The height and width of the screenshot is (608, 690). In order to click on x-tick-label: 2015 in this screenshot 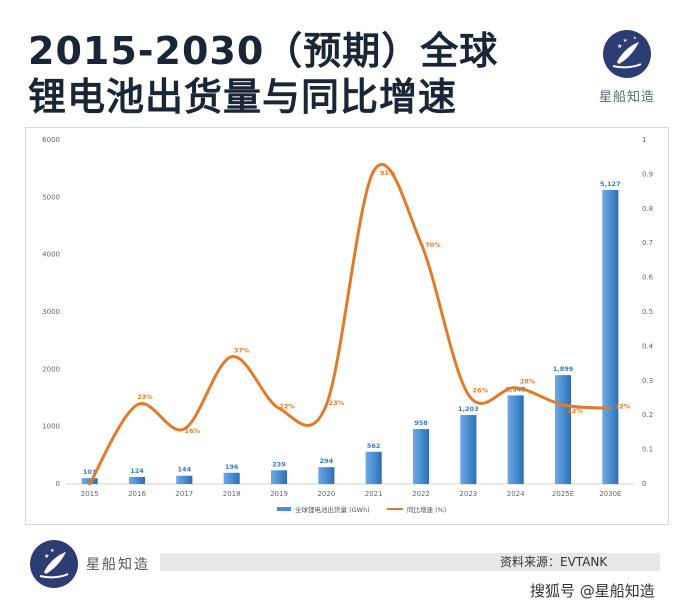, I will do `click(90, 494)`.